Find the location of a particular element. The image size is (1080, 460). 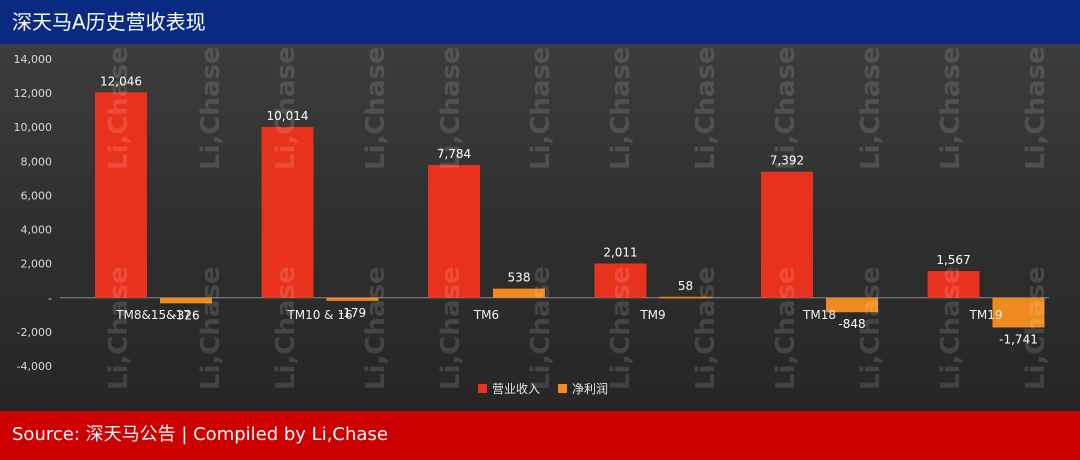

category-label: TM19 is located at coordinates (986, 315).